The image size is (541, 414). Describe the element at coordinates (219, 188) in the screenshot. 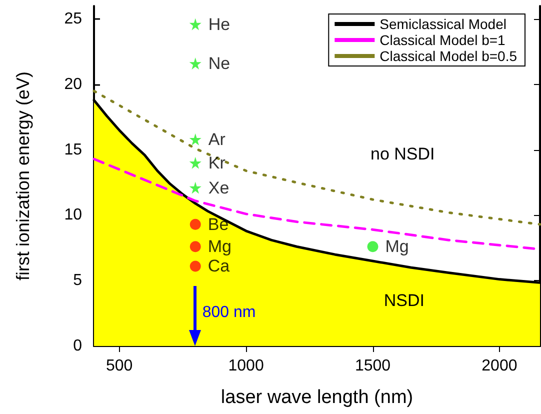

I see `data-label: Xe` at that location.